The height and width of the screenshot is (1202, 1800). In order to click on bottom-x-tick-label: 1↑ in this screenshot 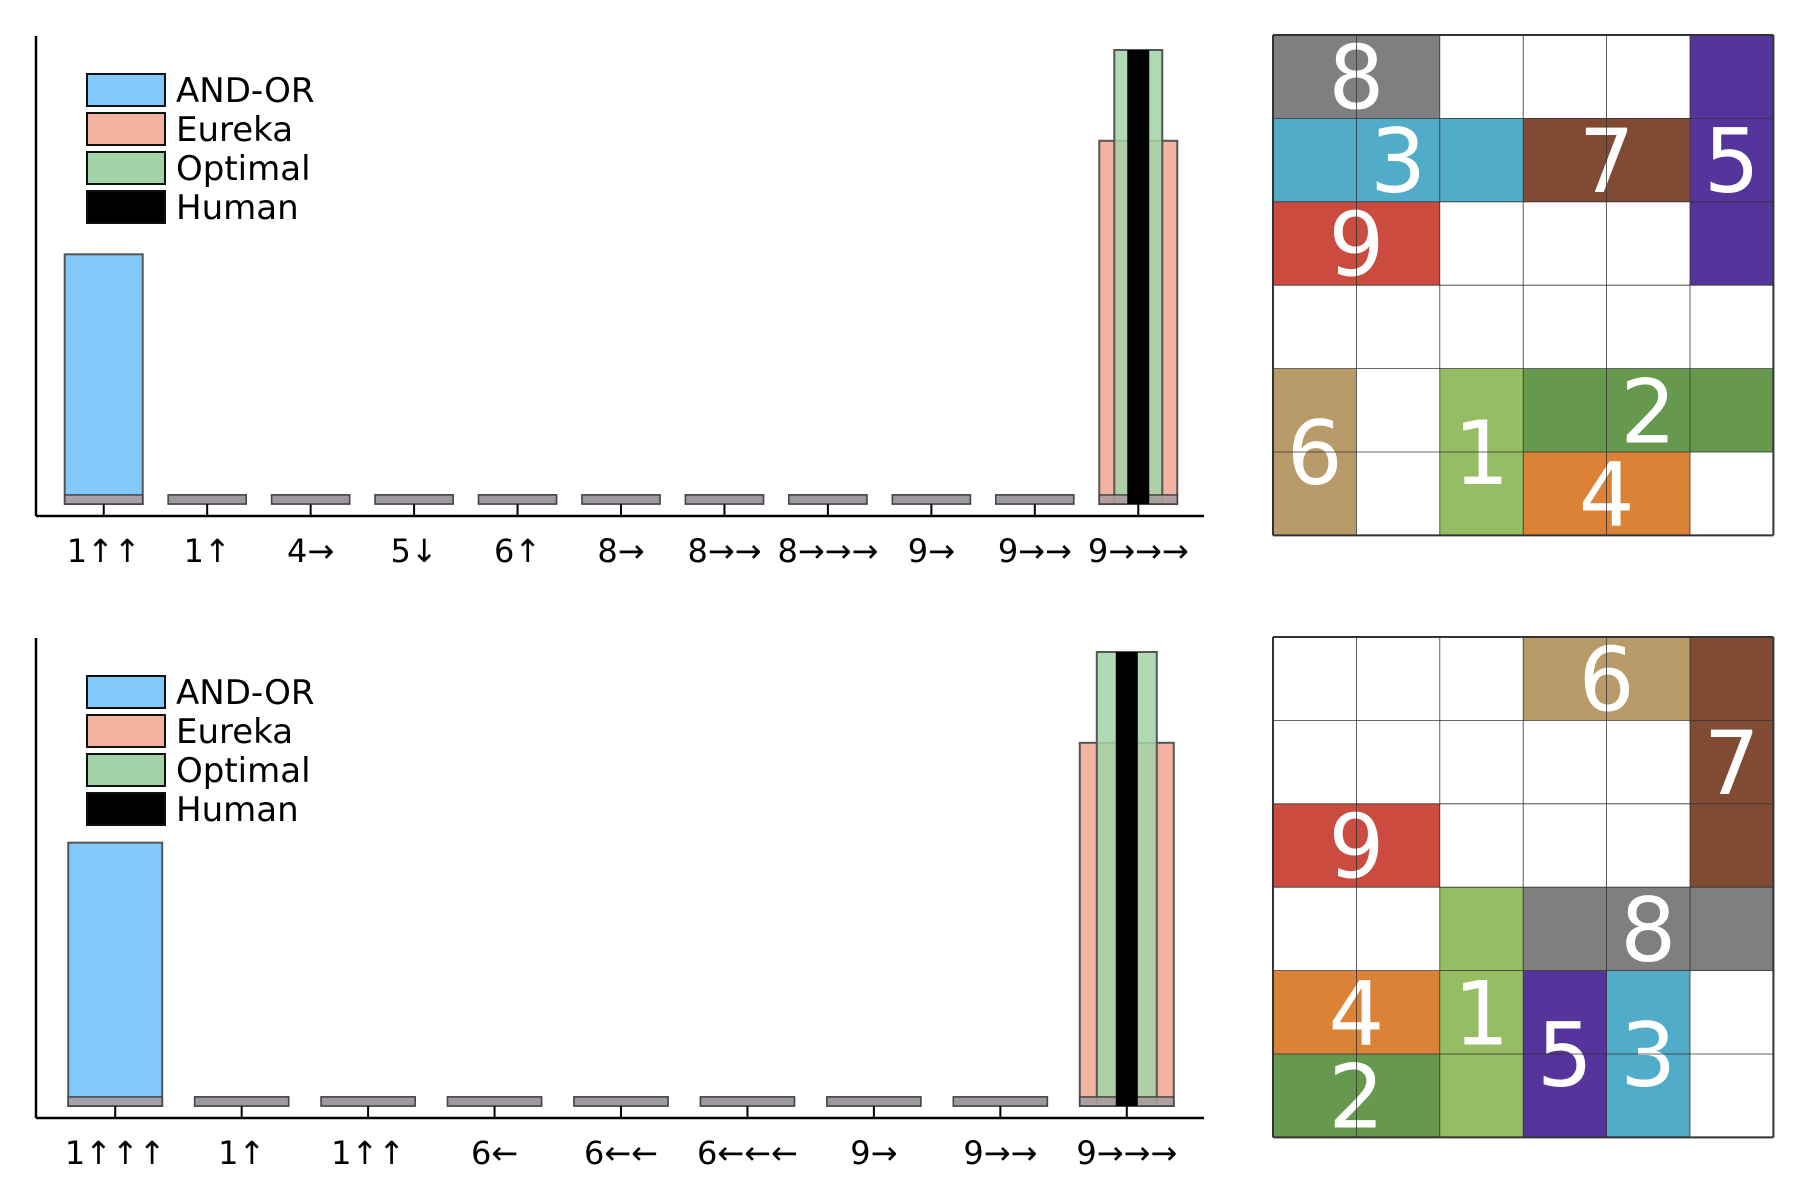, I will do `click(241, 1153)`.